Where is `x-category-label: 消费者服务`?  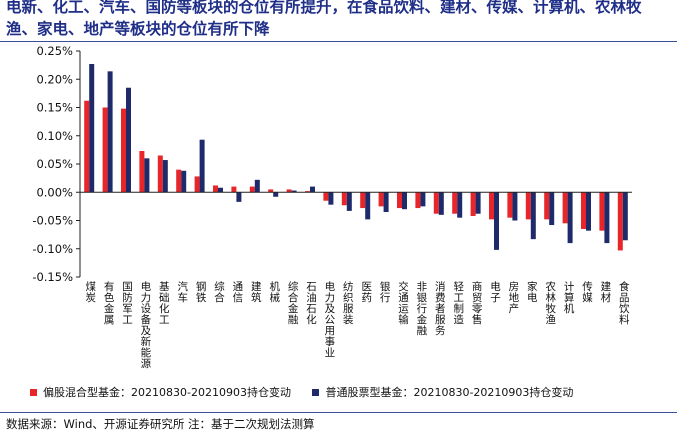
x-category-label: 消费者服务 is located at coordinates (440, 308).